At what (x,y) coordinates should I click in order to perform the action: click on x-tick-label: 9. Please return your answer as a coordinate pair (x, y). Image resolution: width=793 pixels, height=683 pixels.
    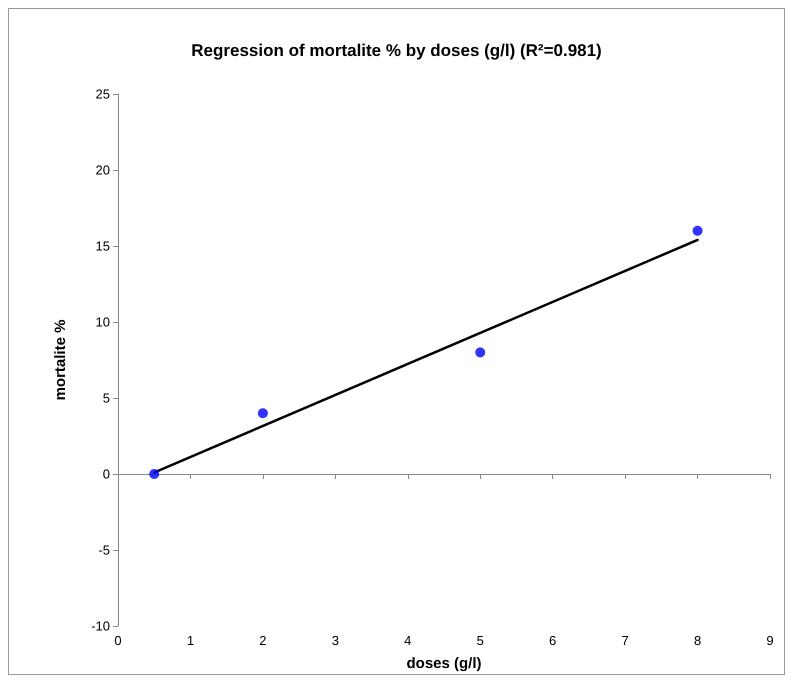
    Looking at the image, I should click on (770, 640).